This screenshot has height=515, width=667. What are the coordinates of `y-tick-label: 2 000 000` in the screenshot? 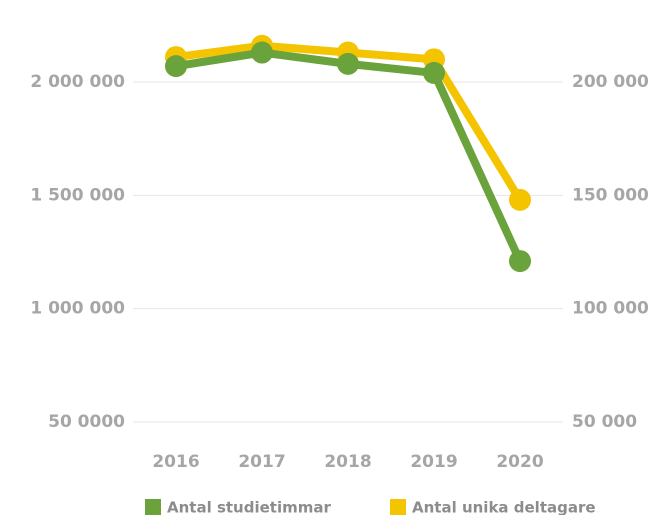 It's located at (77, 82).